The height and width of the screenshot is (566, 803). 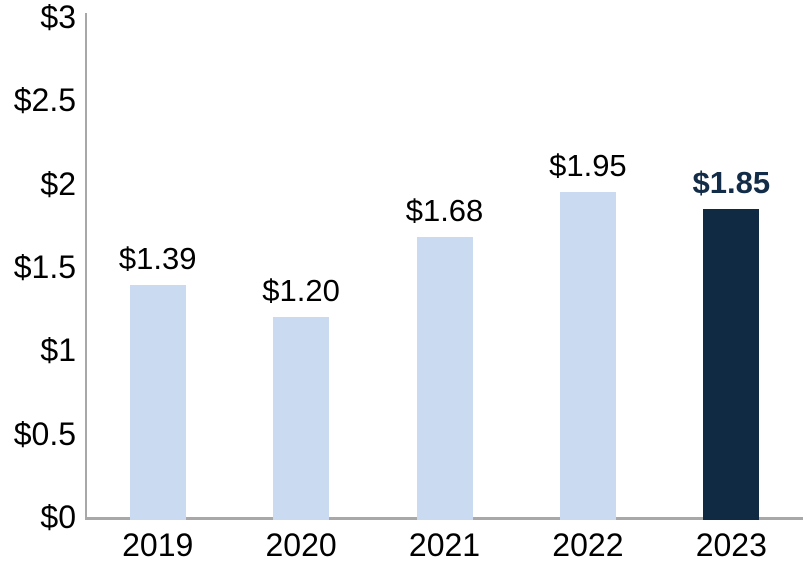 I want to click on bar-2023, so click(x=731, y=364).